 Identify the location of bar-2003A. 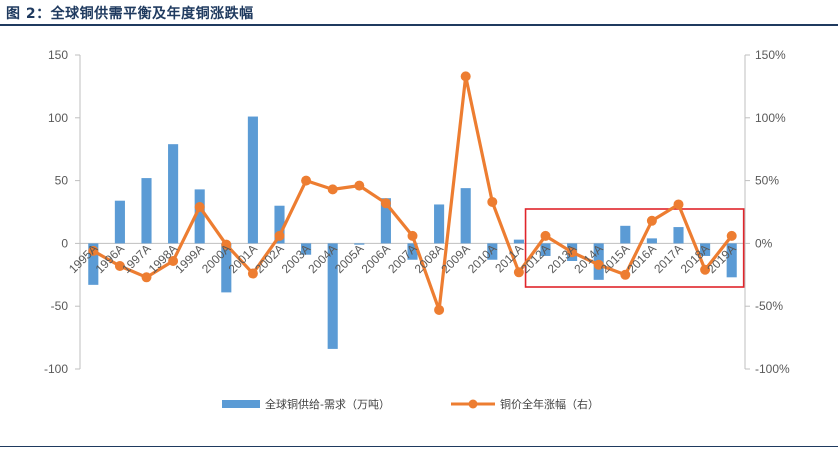
(306, 249).